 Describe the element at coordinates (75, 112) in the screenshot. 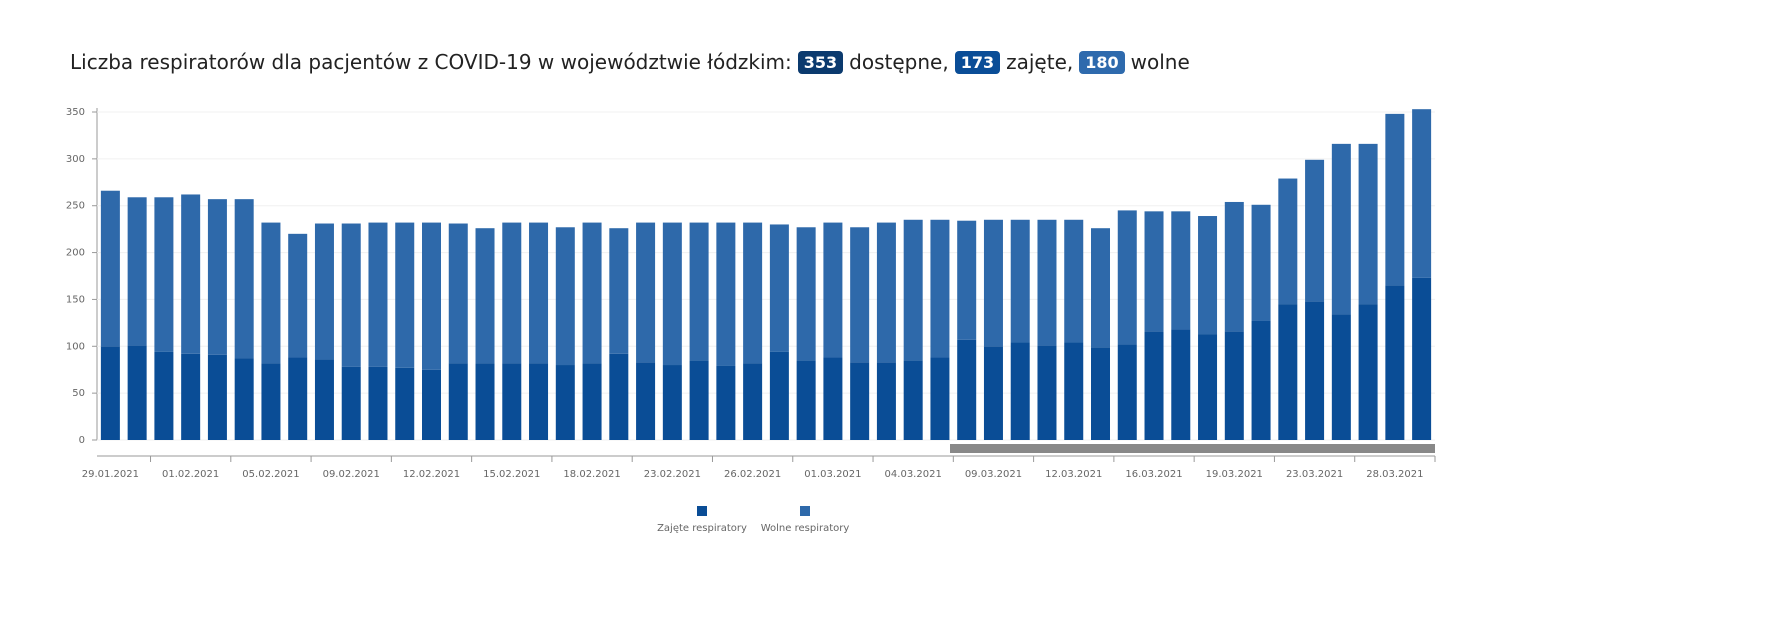

I see `y-tick-label: 350` at that location.